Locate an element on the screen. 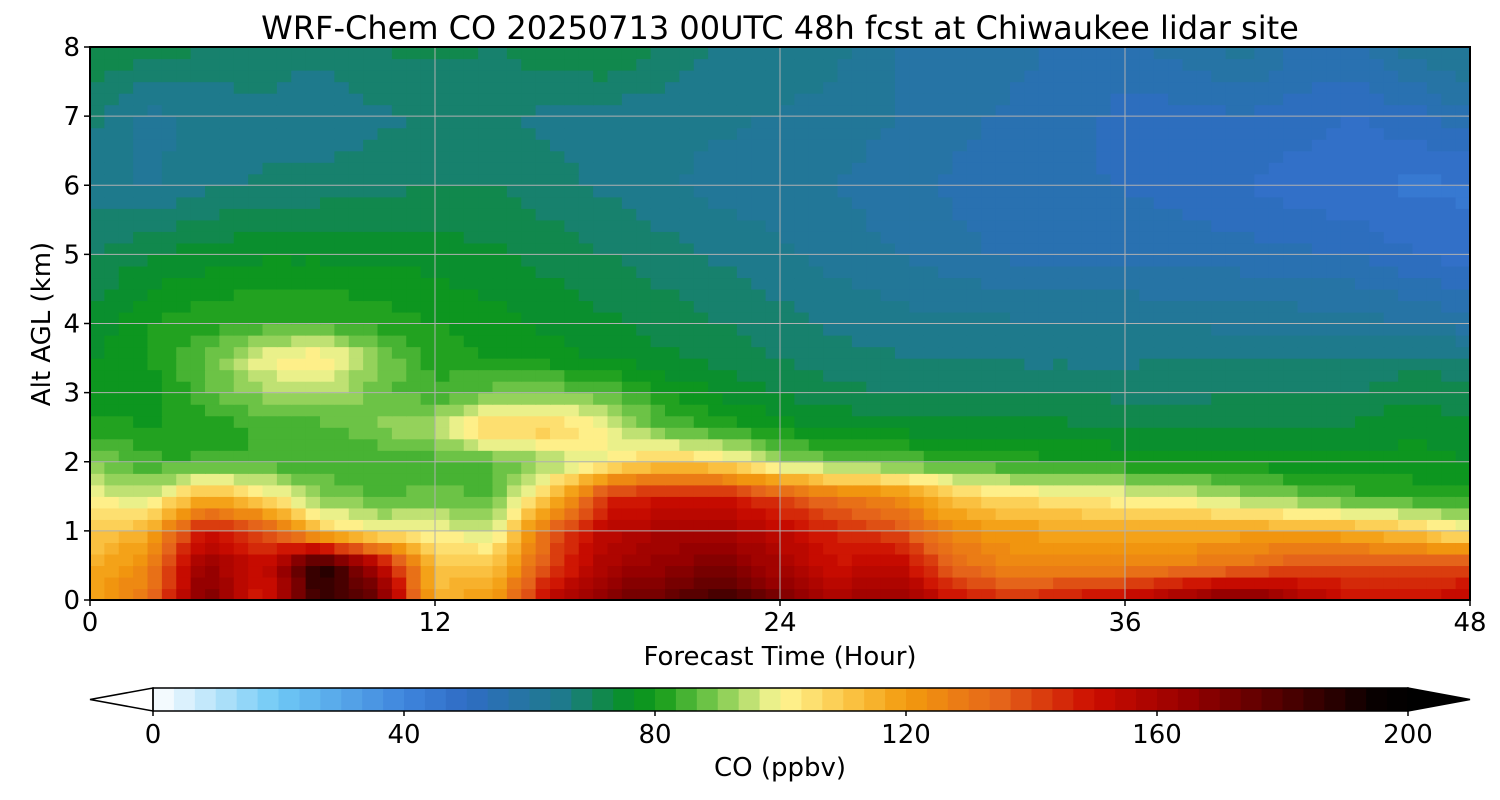 The image size is (1500, 800). colorbar-segment is located at coordinates (791, 699).